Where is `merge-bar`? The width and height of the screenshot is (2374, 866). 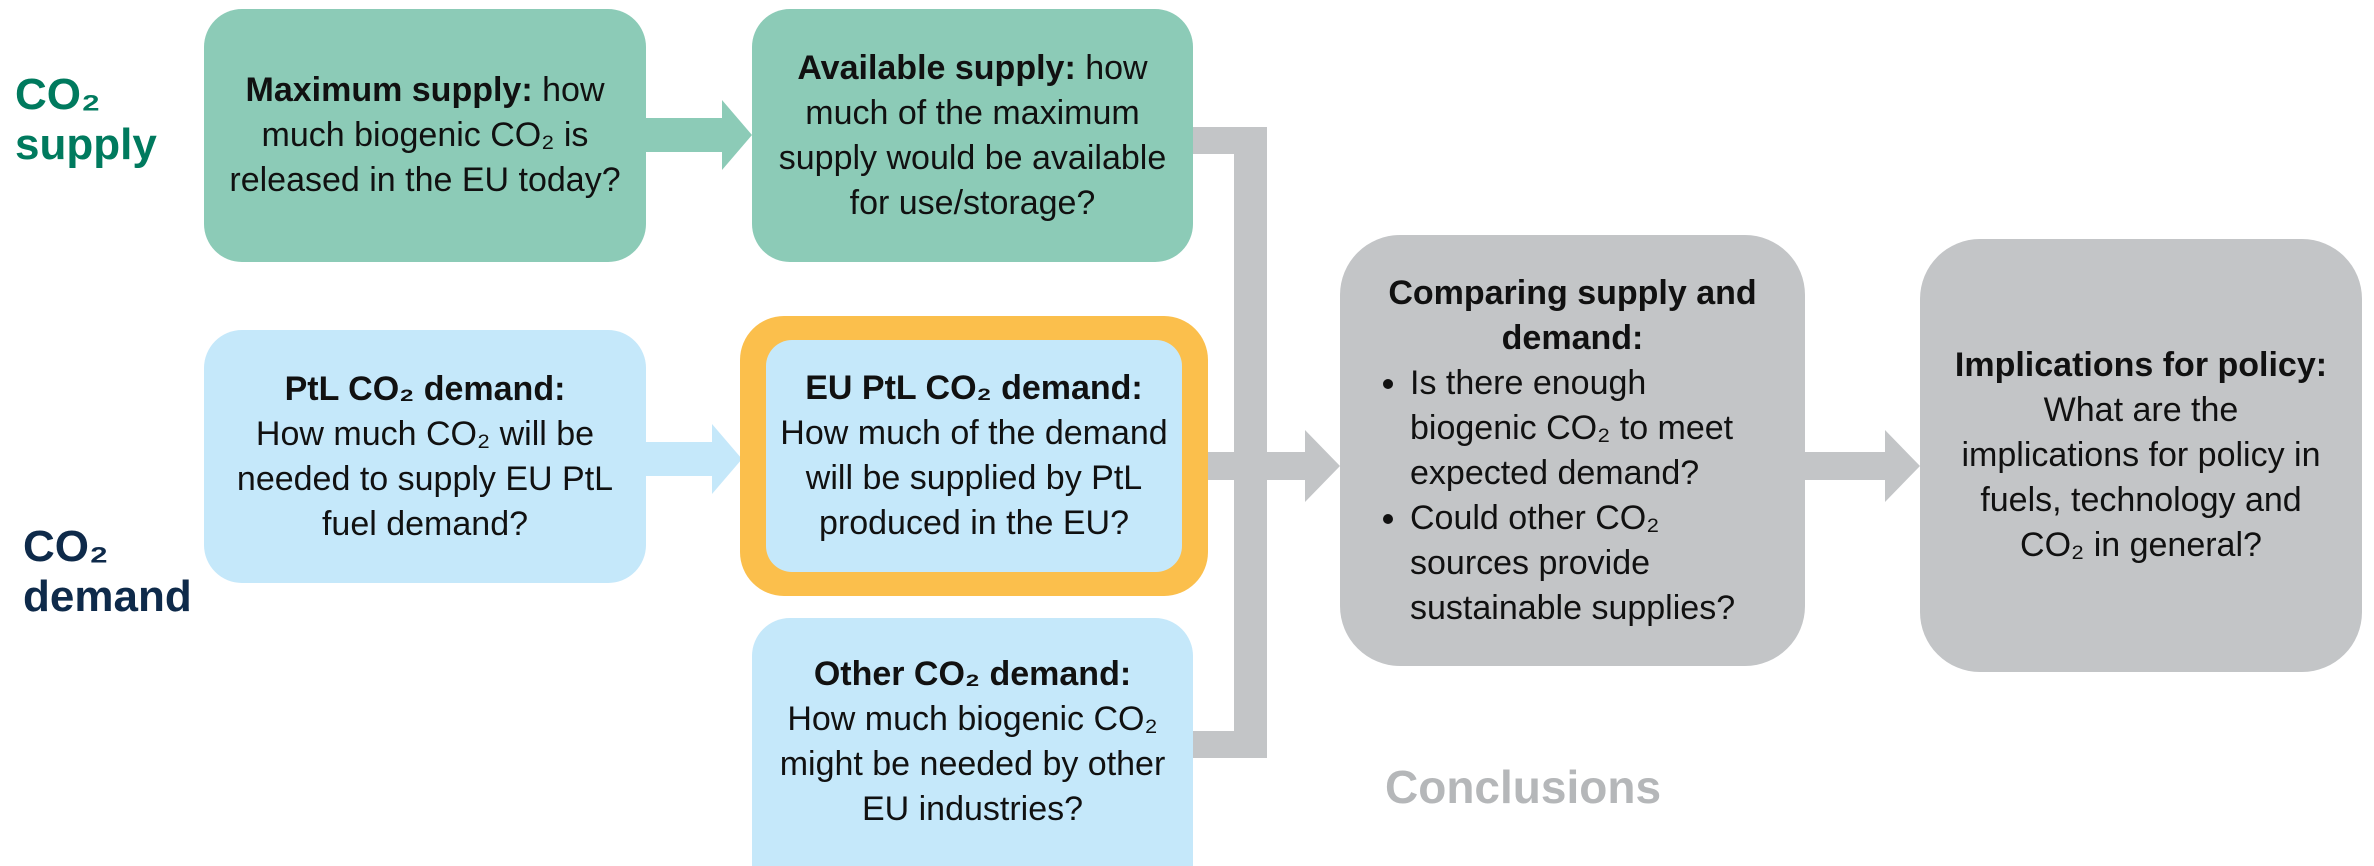
merge-bar is located at coordinates (1250, 442).